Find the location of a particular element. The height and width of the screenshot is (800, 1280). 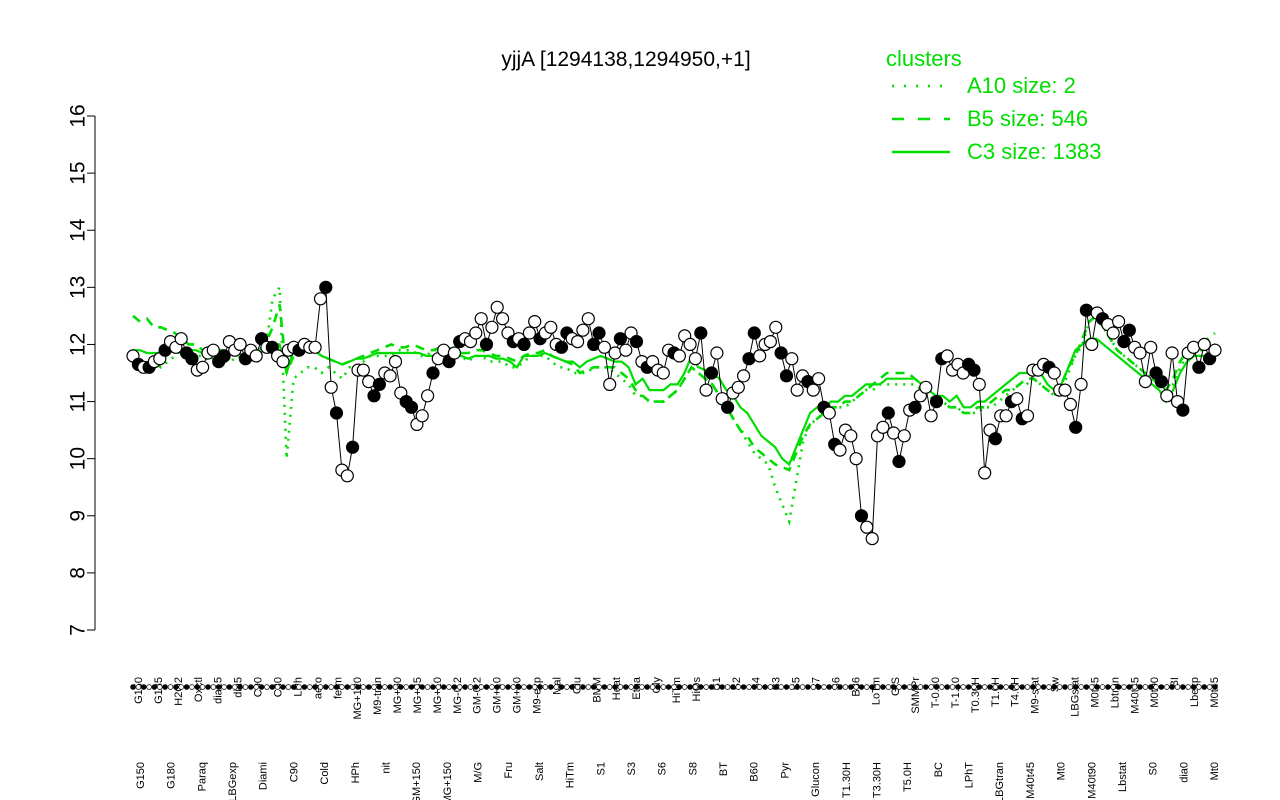

x-tick-label: BMM is located at coordinates (597, 690).